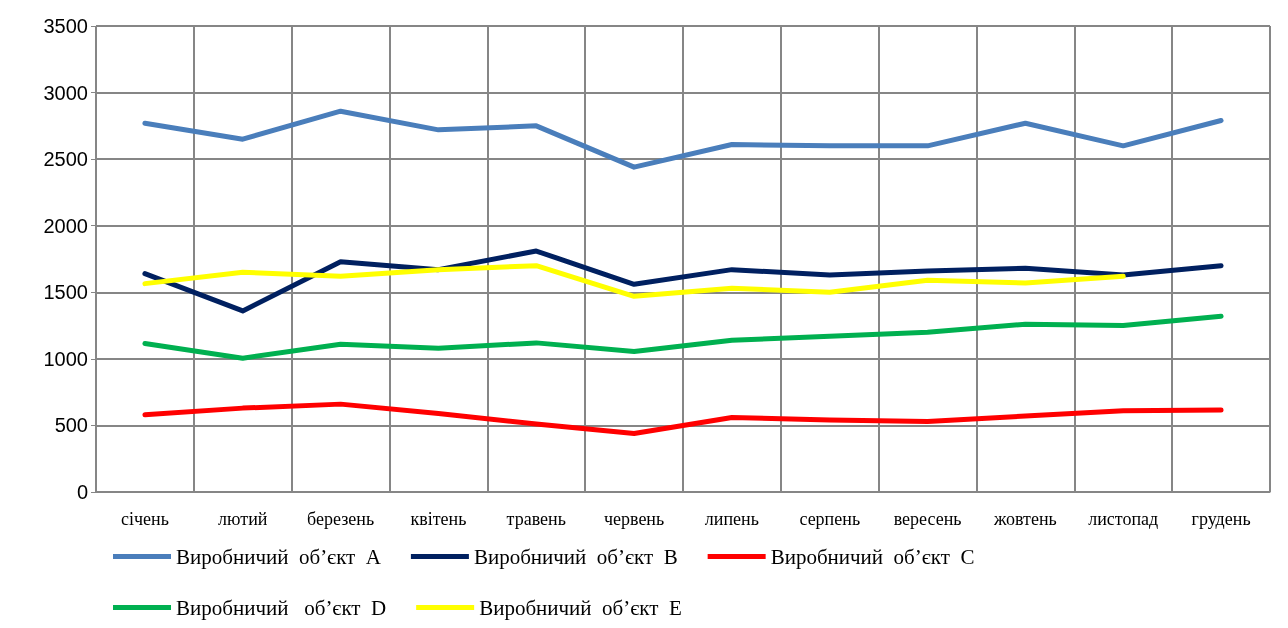 The image size is (1288, 628). I want to click on y-tick-label: 1000, so click(65, 358).